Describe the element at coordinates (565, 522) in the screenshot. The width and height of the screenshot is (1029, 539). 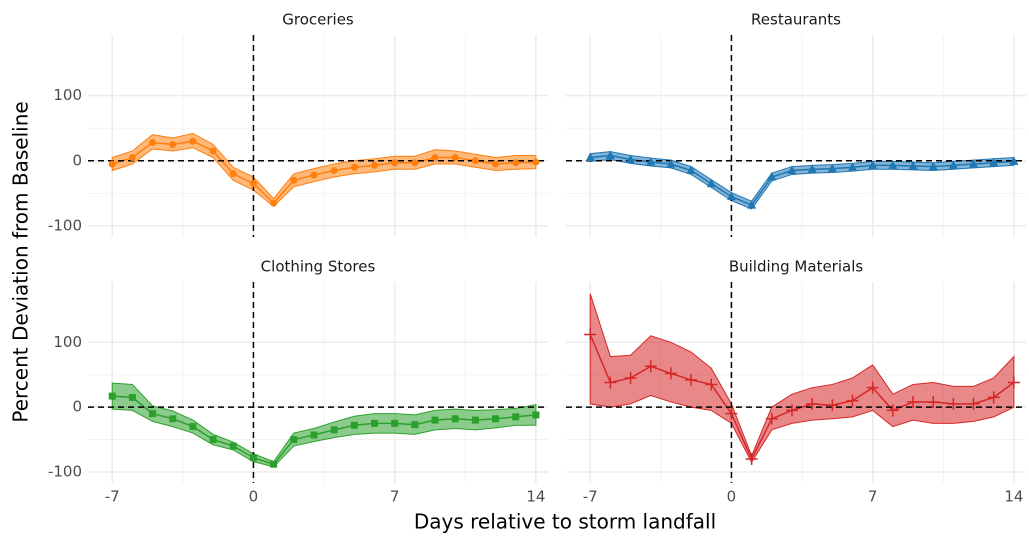
I see `x-axis-title: Days relative to storm landfall` at that location.